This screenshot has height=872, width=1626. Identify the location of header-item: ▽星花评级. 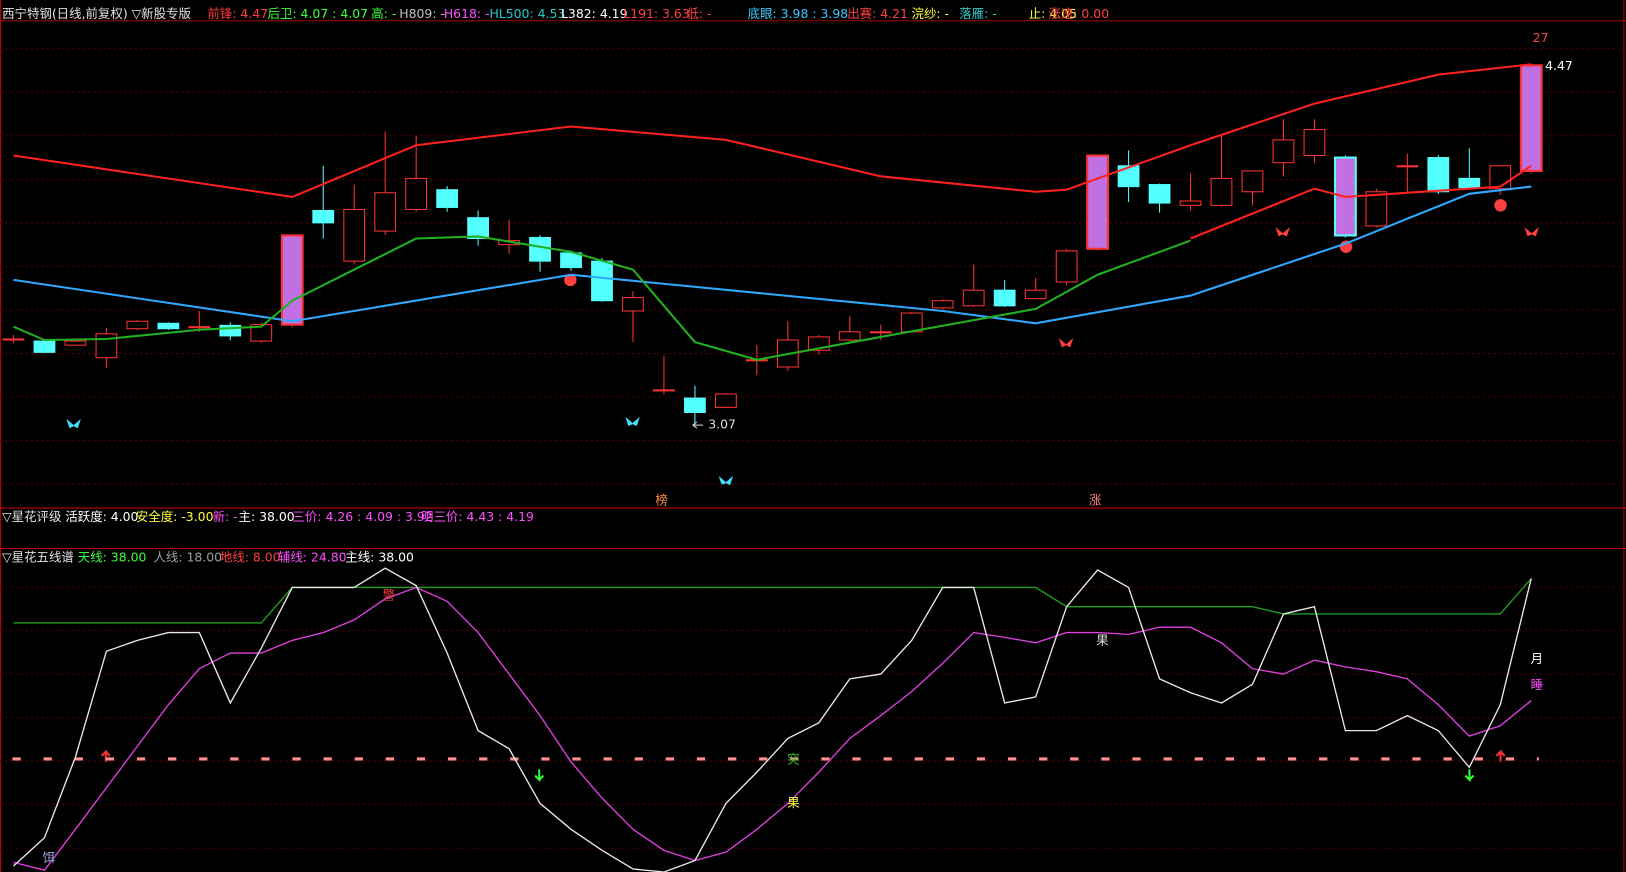
(31, 516).